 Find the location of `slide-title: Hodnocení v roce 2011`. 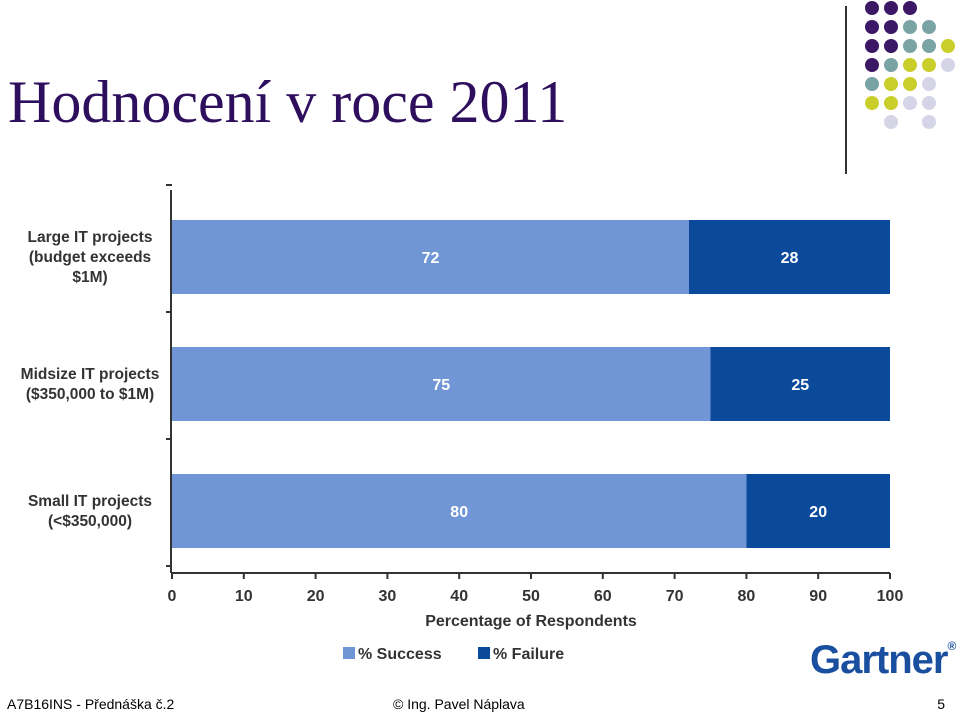

slide-title: Hodnocení v roce 2011 is located at coordinates (288, 102).